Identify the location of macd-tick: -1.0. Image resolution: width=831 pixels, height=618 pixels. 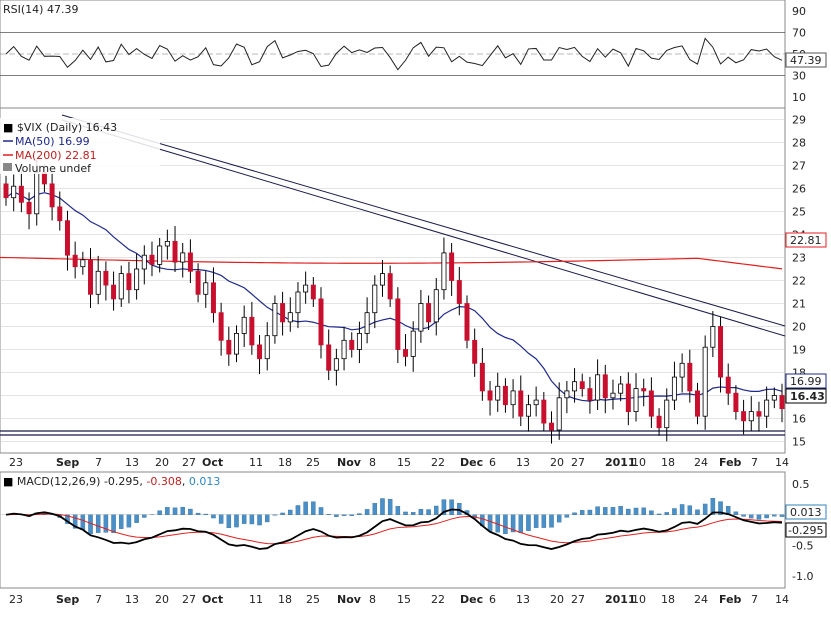
(802, 576).